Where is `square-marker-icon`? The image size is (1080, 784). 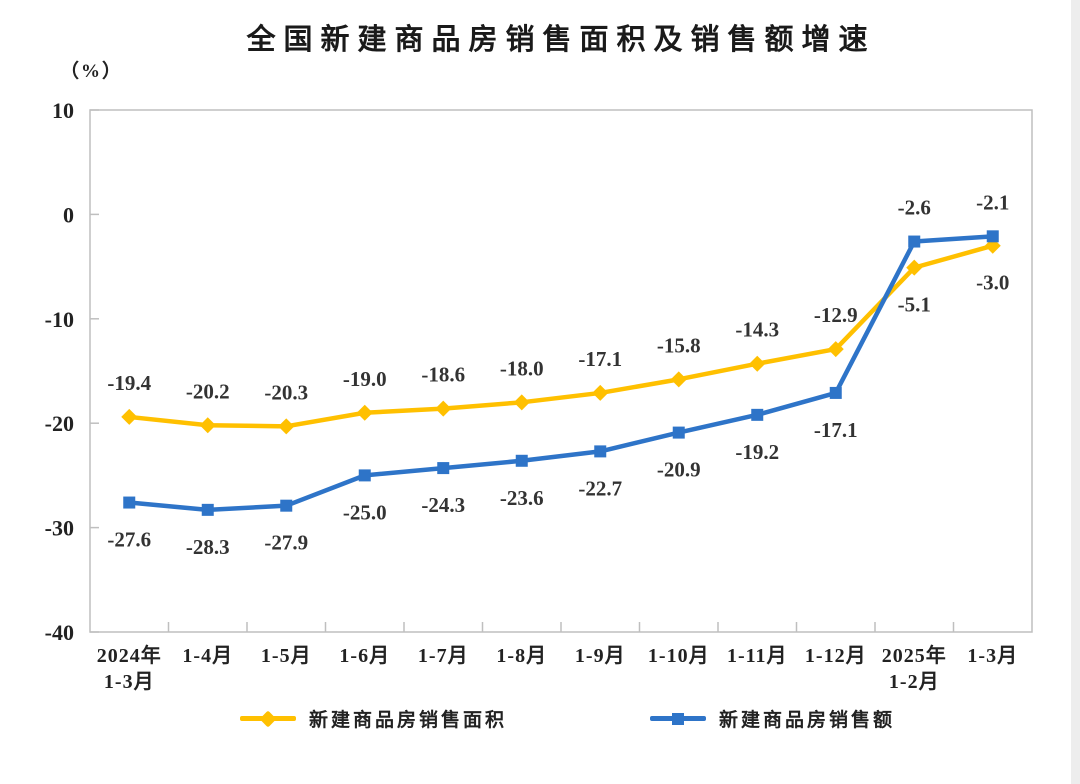 square-marker-icon is located at coordinates (678, 718).